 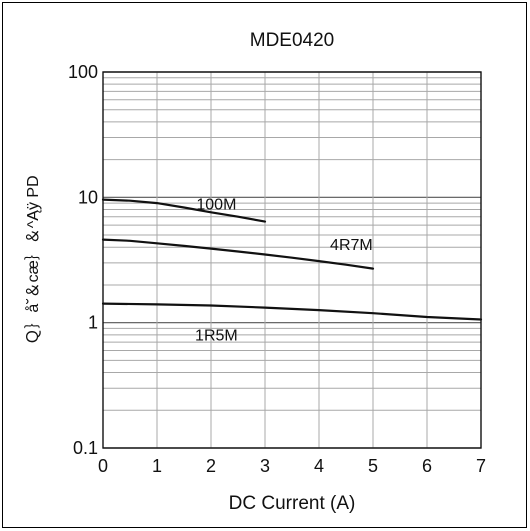 I want to click on y-tick-label: 1, so click(x=93, y=323).